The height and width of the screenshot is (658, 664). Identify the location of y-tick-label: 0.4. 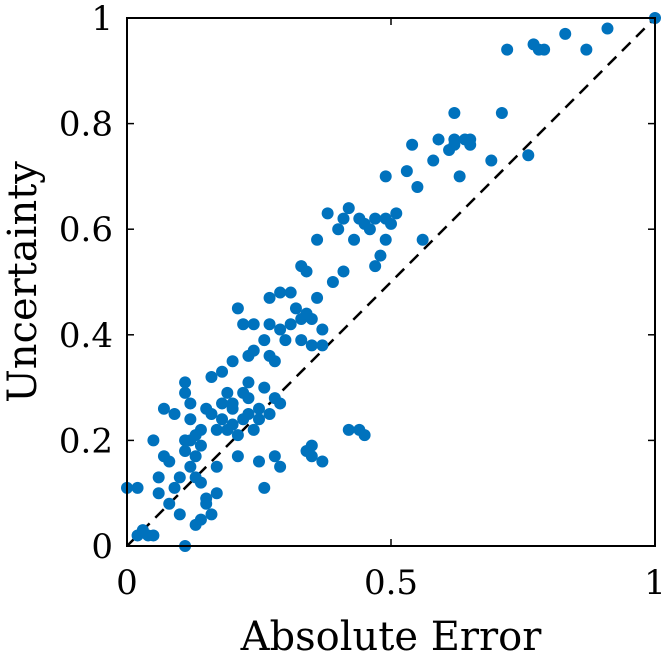
(86, 336).